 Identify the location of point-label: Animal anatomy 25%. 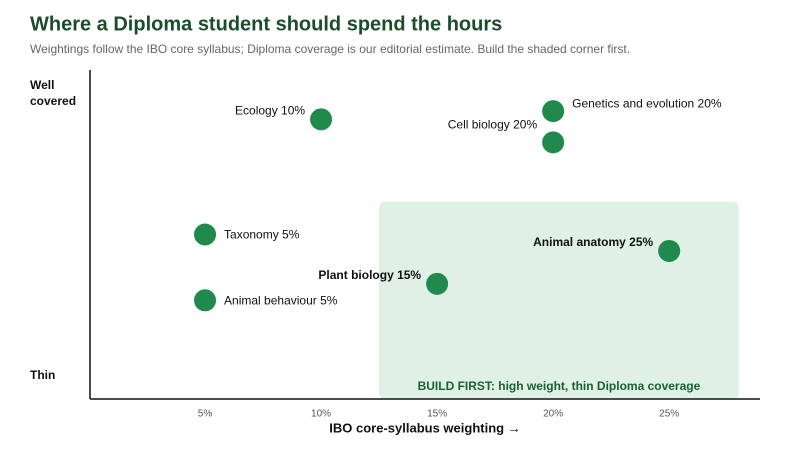
(593, 242).